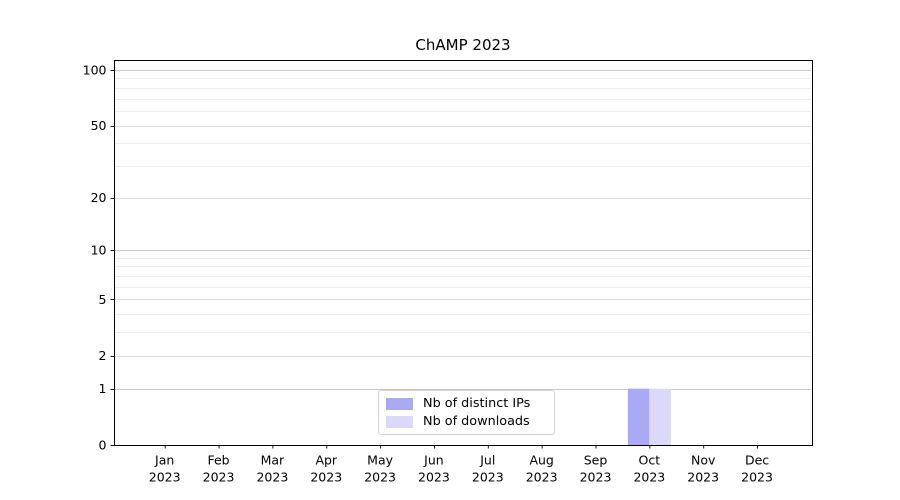  I want to click on x-tick-label: Jan 2023, so click(165, 469).